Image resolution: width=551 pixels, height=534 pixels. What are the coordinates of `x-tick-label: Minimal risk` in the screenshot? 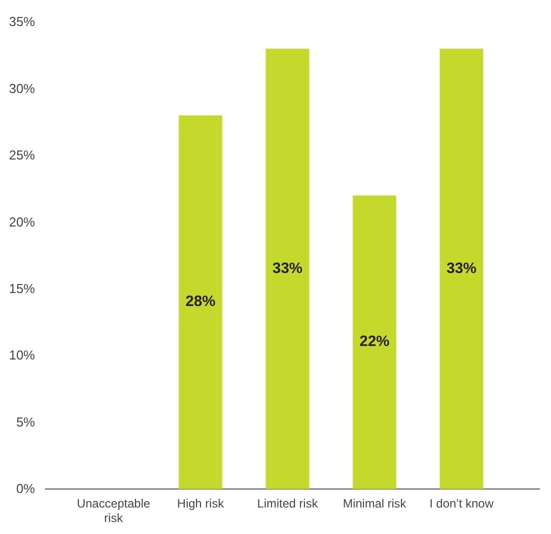 It's located at (375, 503).